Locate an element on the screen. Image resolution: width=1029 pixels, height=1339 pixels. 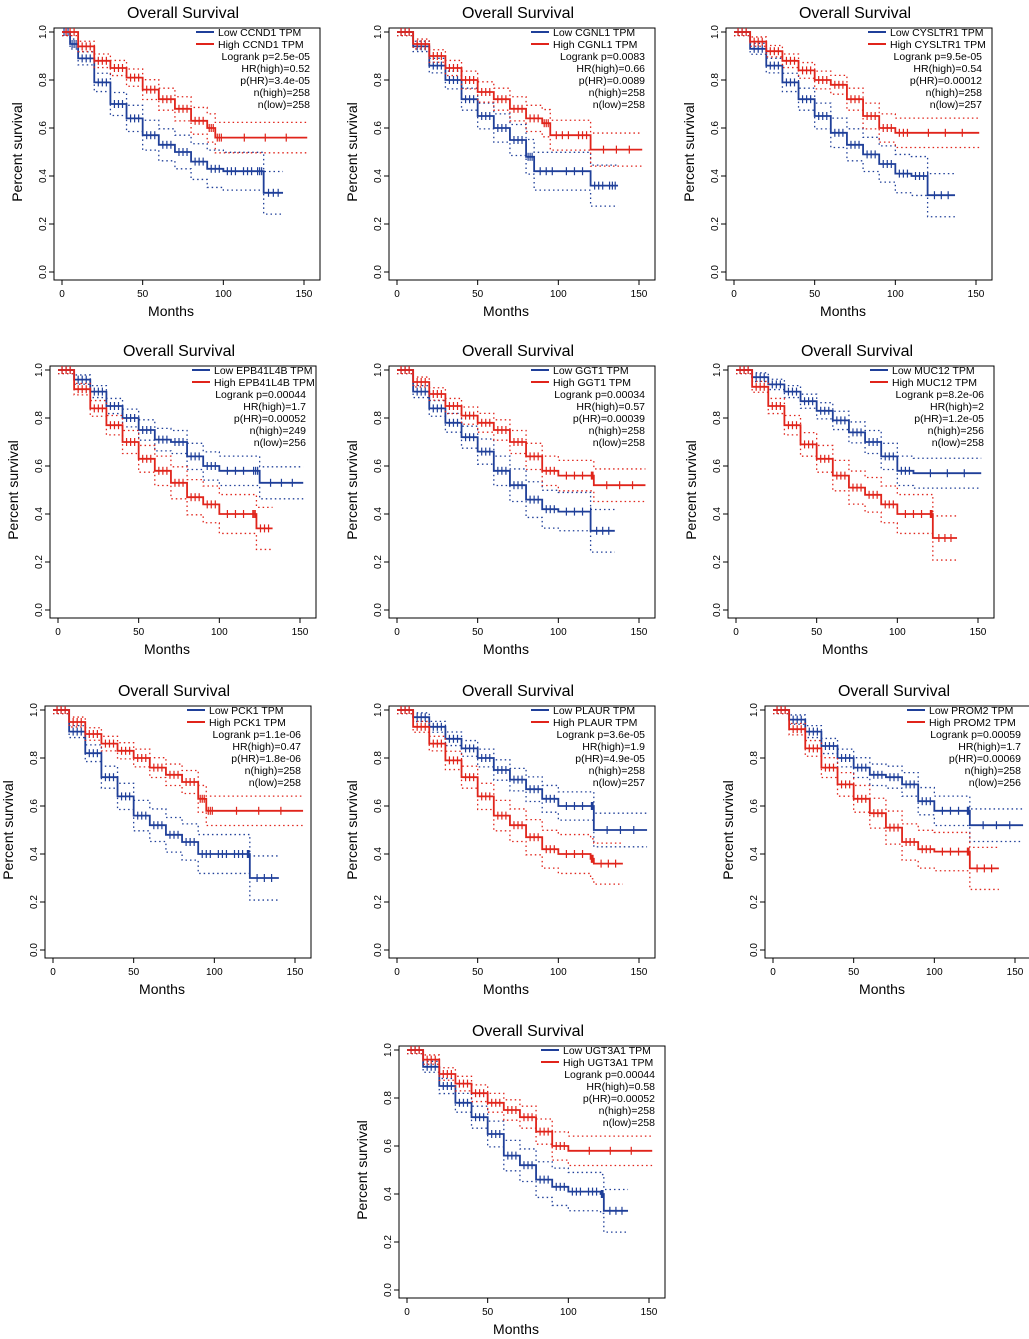
stat-label: p(HR)=3.4e-05 is located at coordinates (275, 81).